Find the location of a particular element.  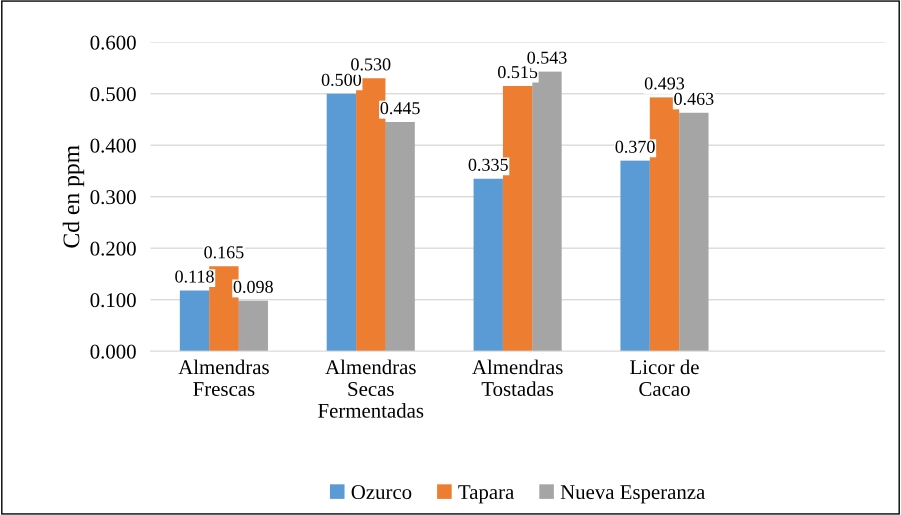

x-tick-label: Licor de Cacao is located at coordinates (664, 378).